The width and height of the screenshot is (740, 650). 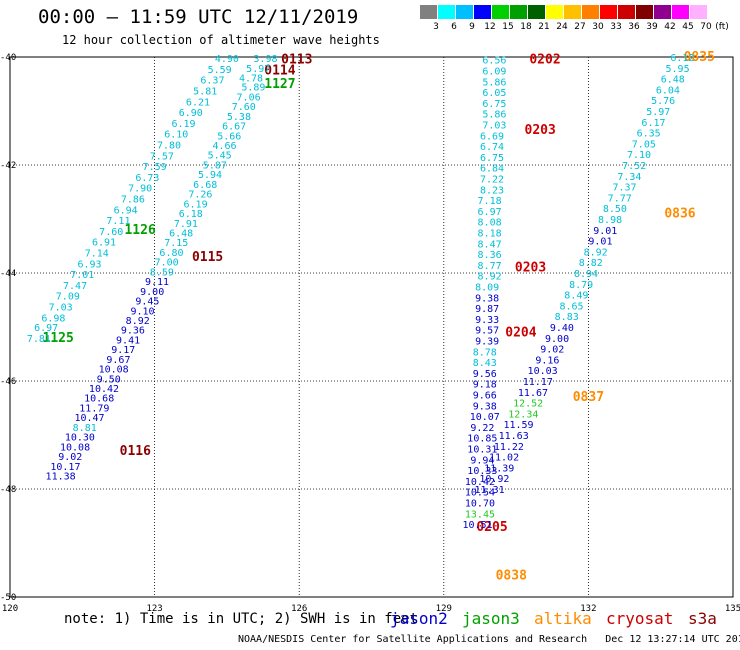 I want to click on wave-height-value: 5.38, so click(x=239, y=117).